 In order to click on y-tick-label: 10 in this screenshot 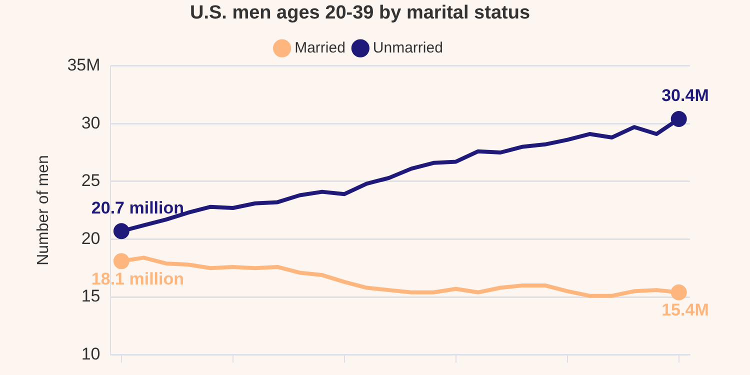, I will do `click(90, 354)`.